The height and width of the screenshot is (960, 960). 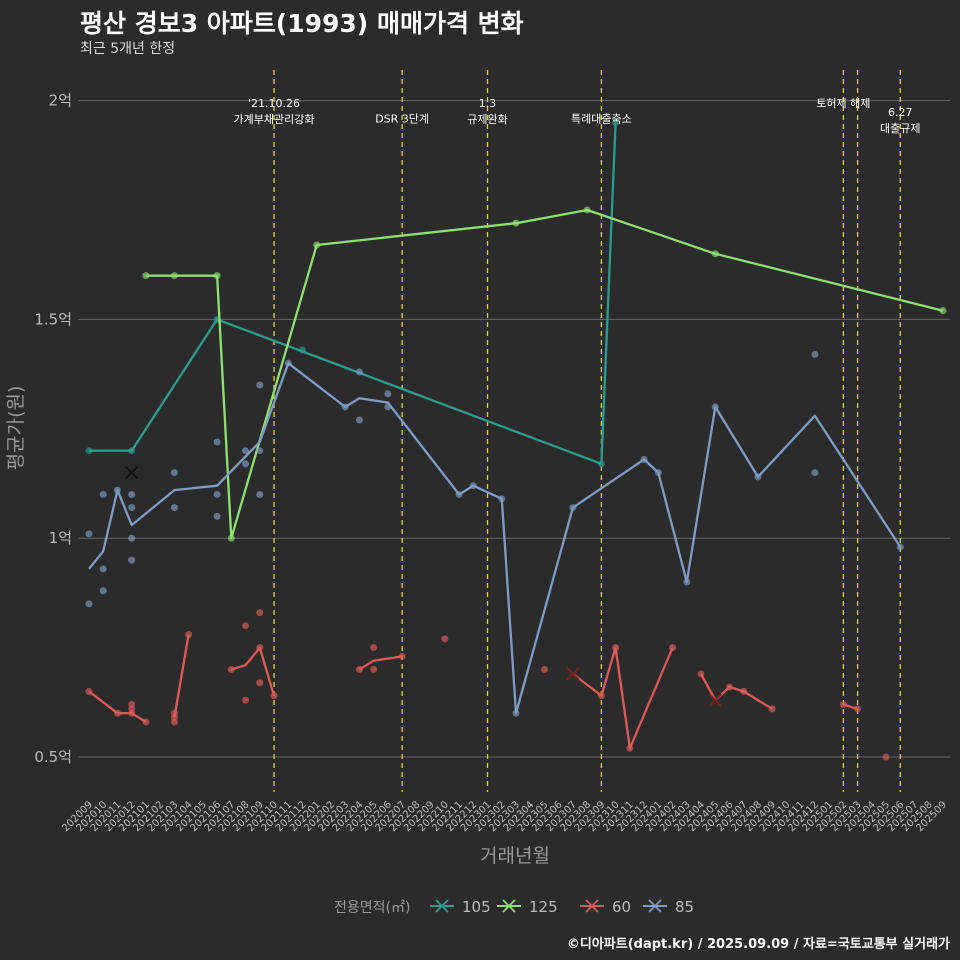 I want to click on y-tick-label: 2억, so click(x=60, y=101).